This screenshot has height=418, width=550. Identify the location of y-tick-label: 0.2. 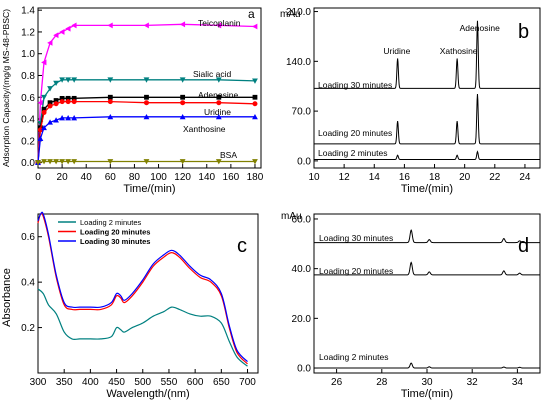
(28, 328).